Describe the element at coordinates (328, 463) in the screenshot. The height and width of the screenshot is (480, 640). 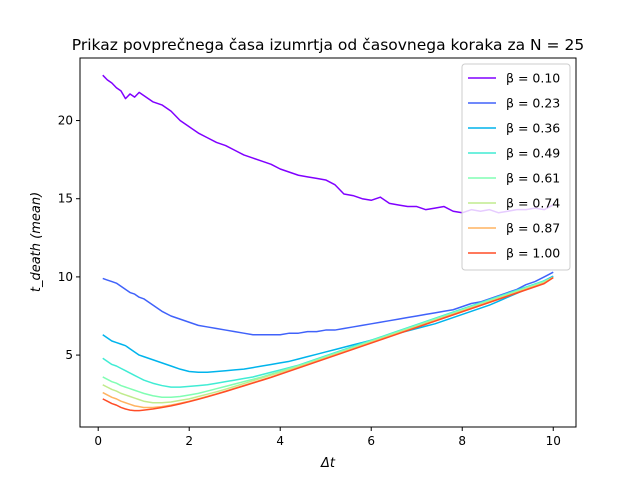
I see `x-axis-label: Δt` at that location.